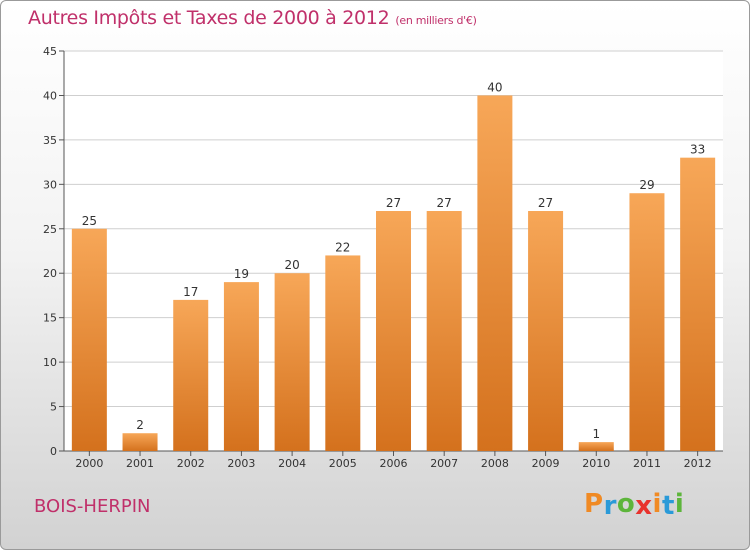 This screenshot has width=750, height=550. What do you see at coordinates (436, 20) in the screenshot?
I see `chart-unit: (en milliers d'€)` at bounding box center [436, 20].